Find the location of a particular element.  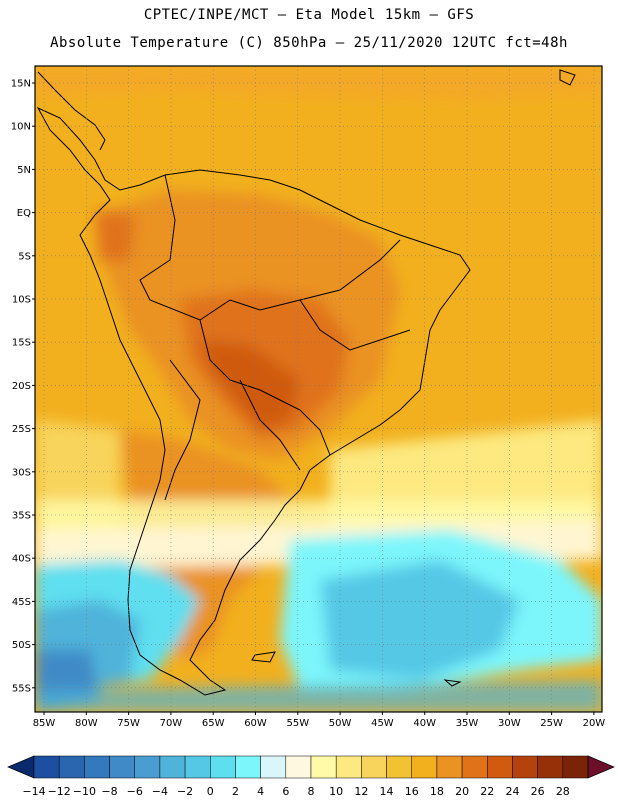

lat-label: 10S is located at coordinates (21, 300).